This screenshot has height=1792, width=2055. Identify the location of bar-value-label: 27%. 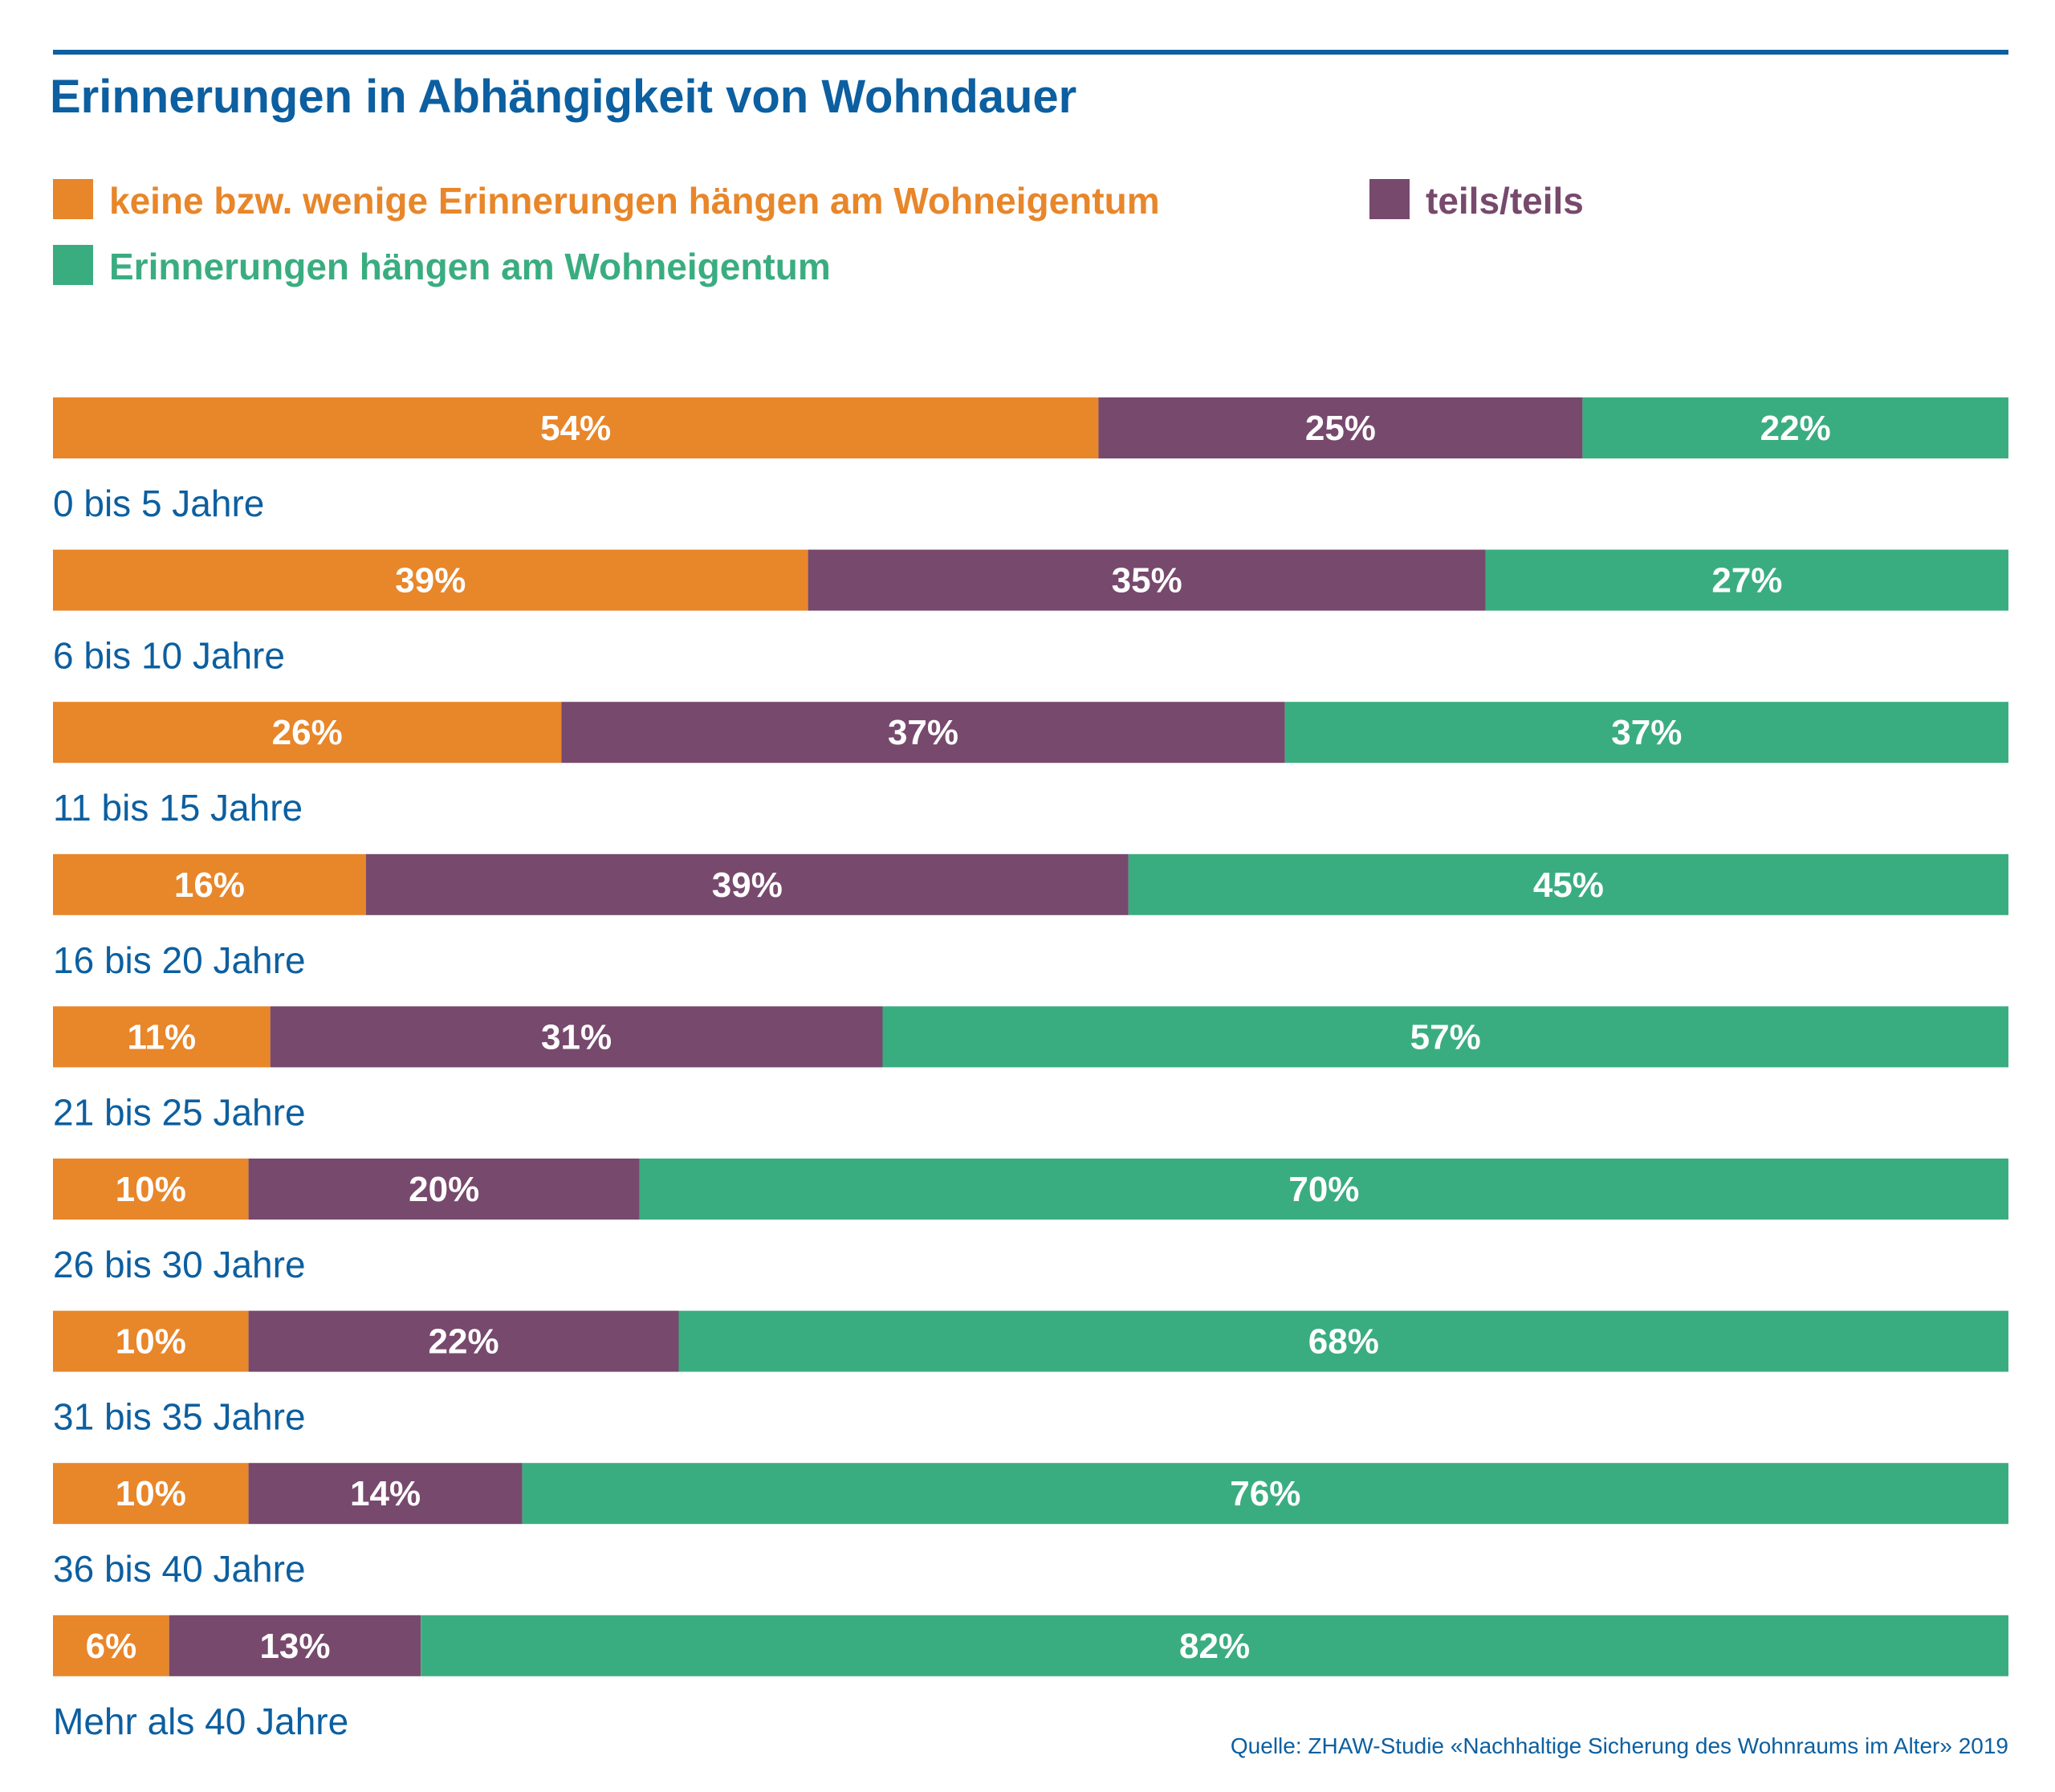
(1747, 581).